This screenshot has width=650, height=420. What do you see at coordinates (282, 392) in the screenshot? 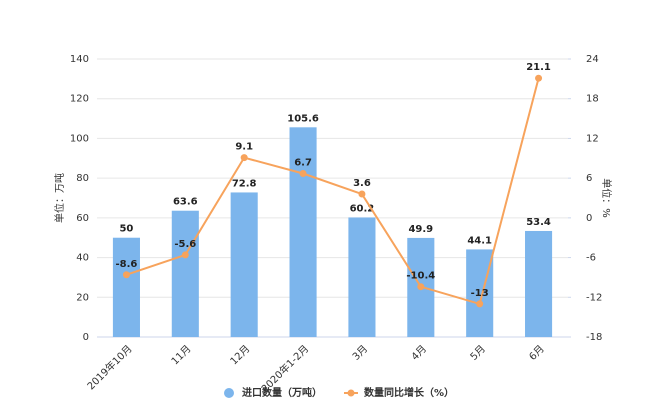
I see `legend-label: 进口数量（万吨）` at bounding box center [282, 392].